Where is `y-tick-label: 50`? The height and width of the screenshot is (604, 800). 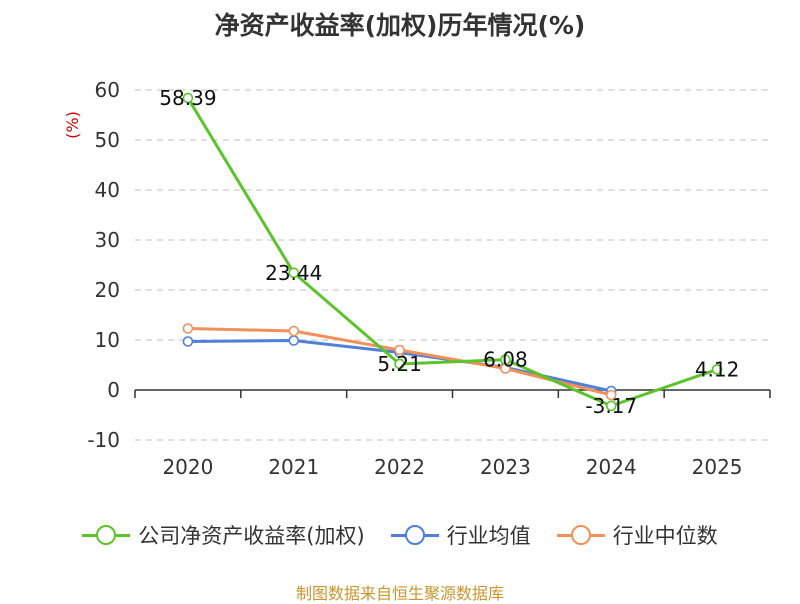
y-tick-label: 50 is located at coordinates (107, 140).